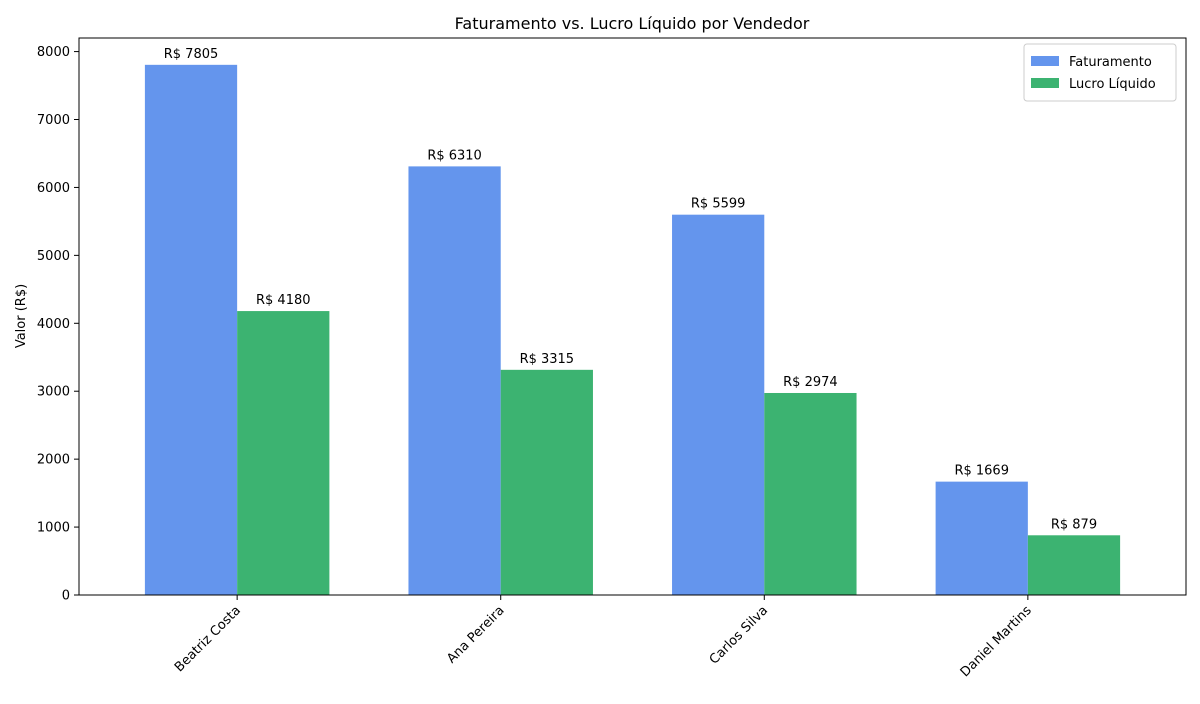 The height and width of the screenshot is (704, 1200). I want to click on data-label: R$ 5599, so click(718, 204).